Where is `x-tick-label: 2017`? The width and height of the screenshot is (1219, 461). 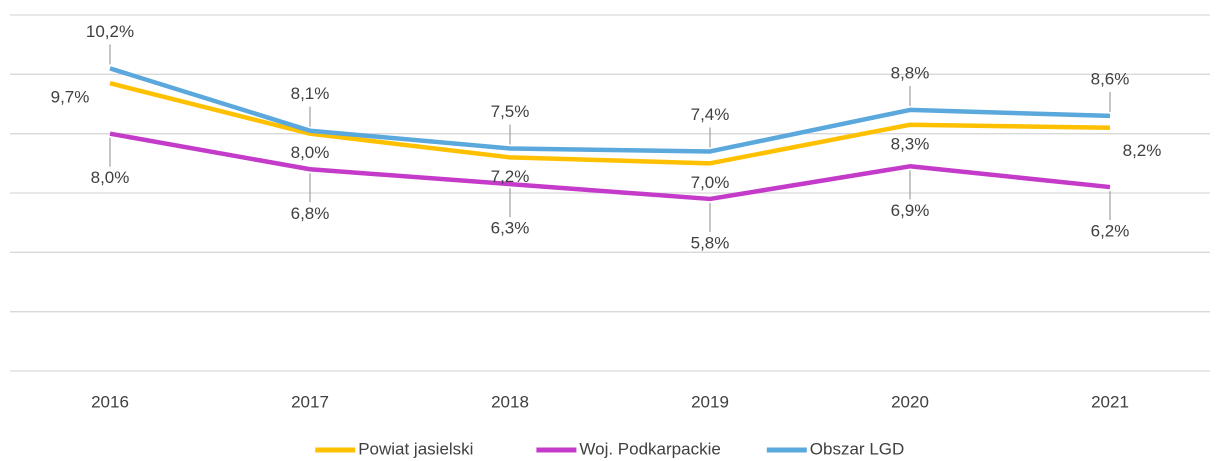
x-tick-label: 2017 is located at coordinates (310, 401).